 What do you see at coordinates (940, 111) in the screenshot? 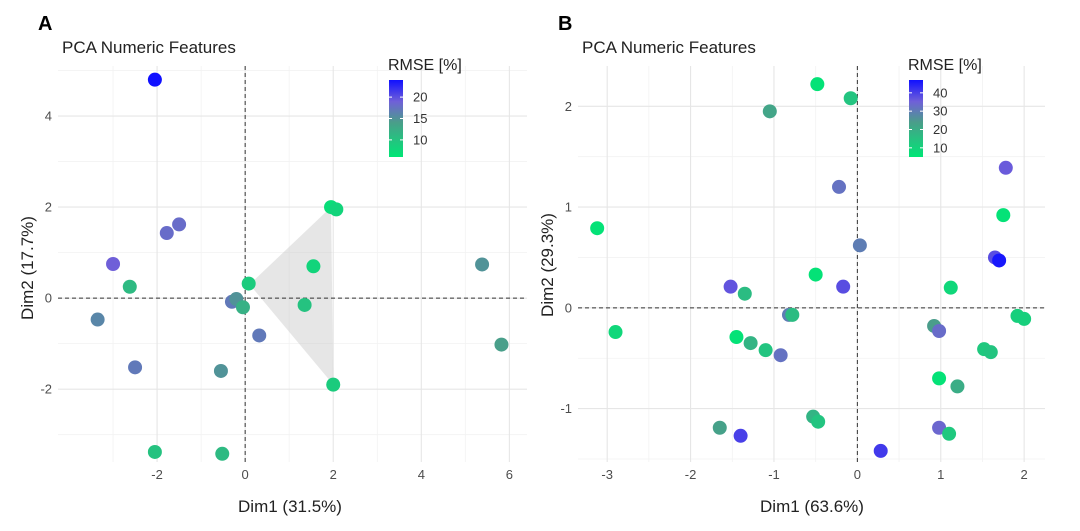
I see `legend-tick-label: 30` at bounding box center [940, 111].